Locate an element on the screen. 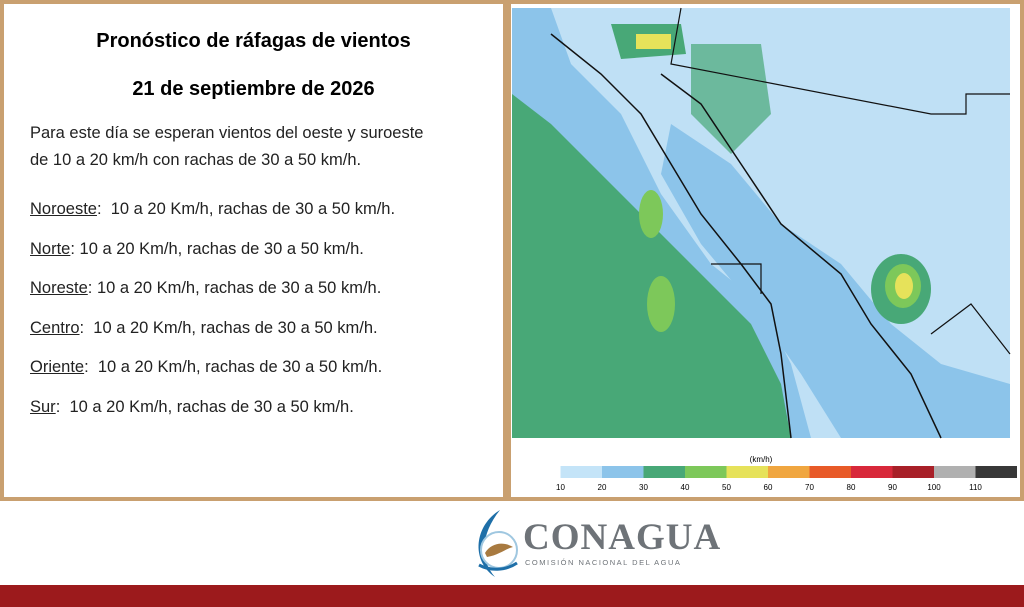  date: 21 de septiembre de 2026 is located at coordinates (253, 89).